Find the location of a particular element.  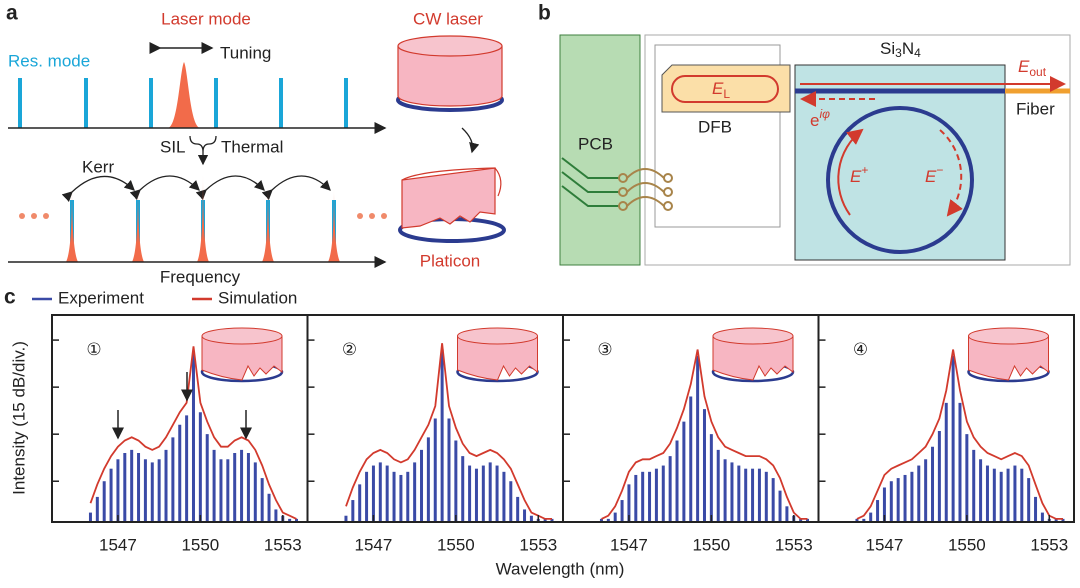

phase-sup: iφ is located at coordinates (824, 114).